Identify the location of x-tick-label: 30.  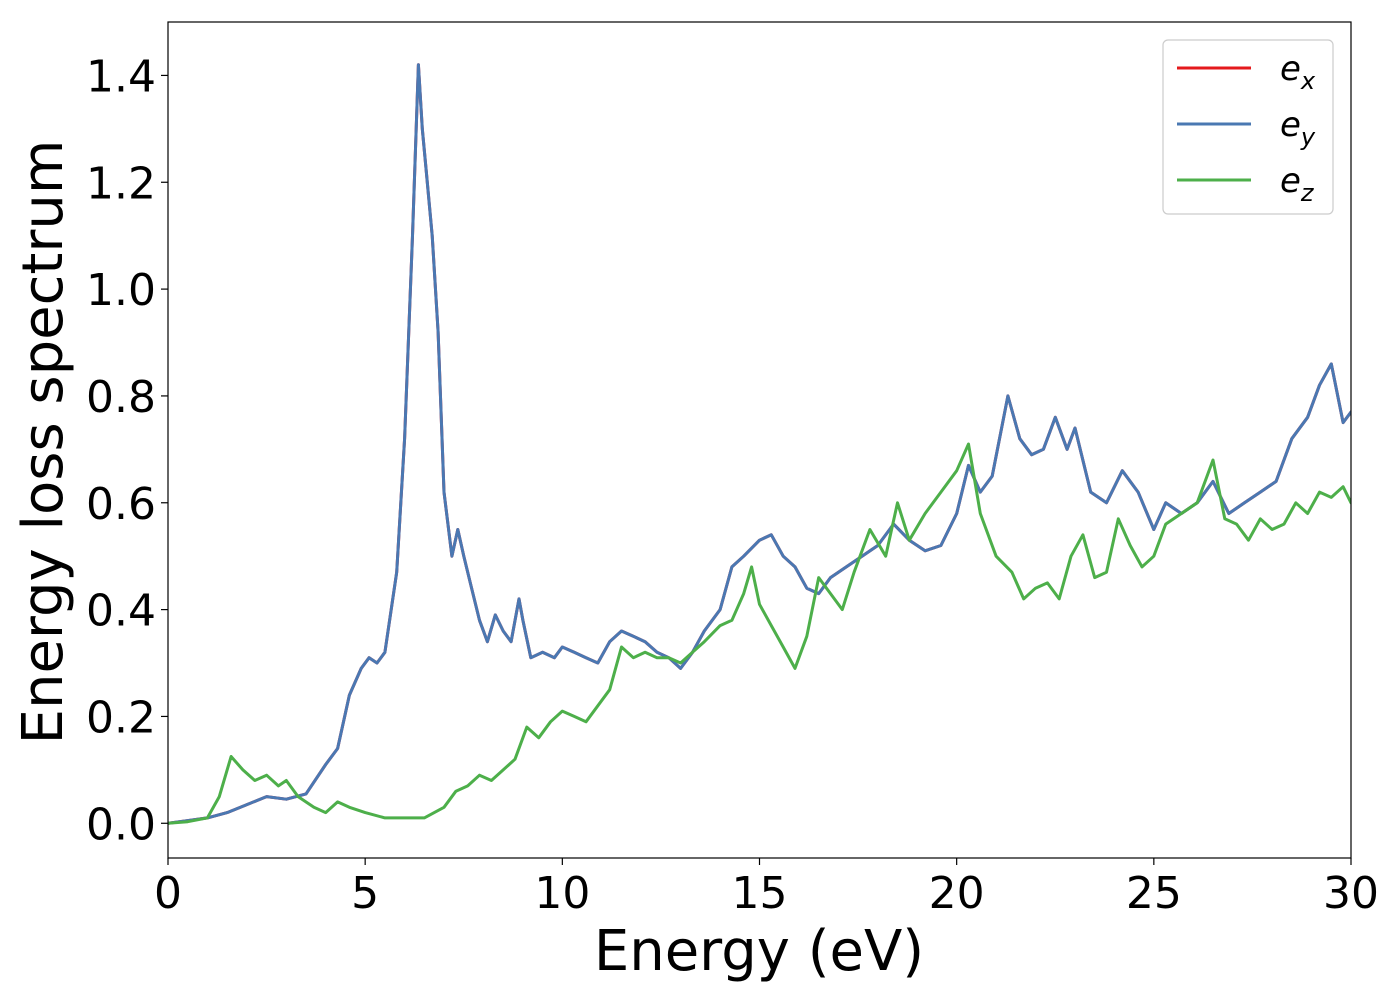
(1351, 893).